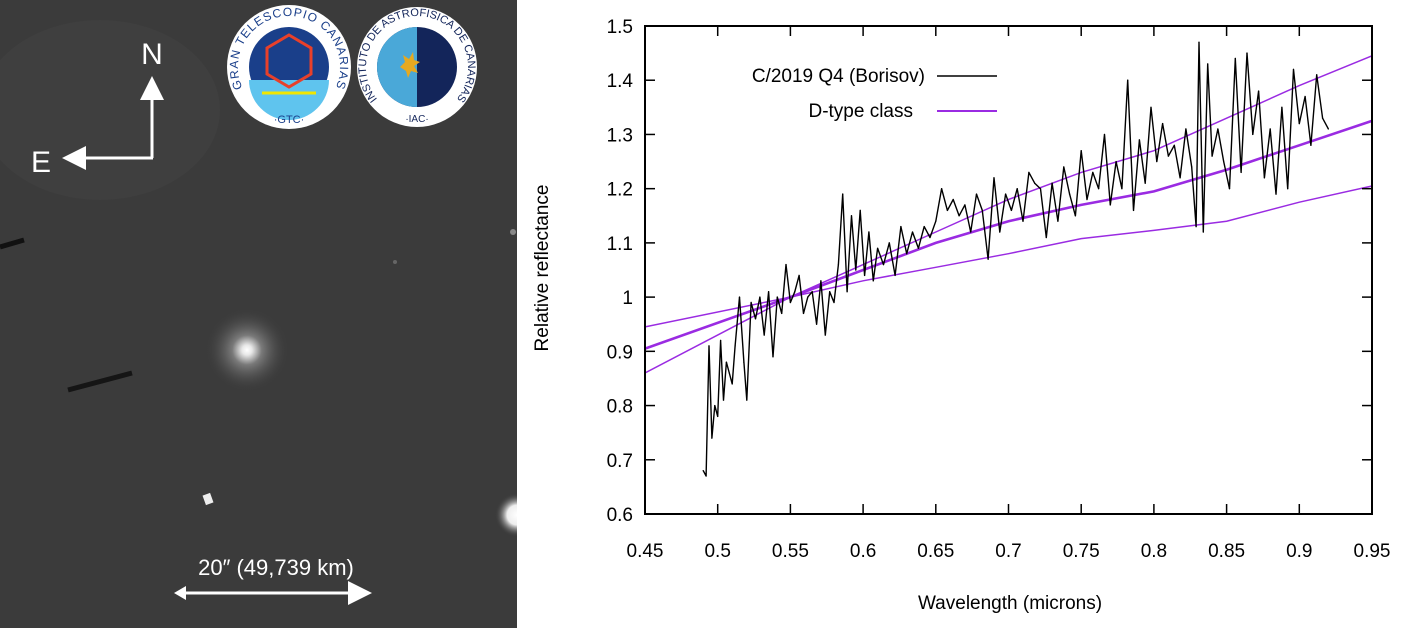 The height and width of the screenshot is (633, 1415). I want to click on gtc-bottom-text: ·GTC·, so click(289, 120).